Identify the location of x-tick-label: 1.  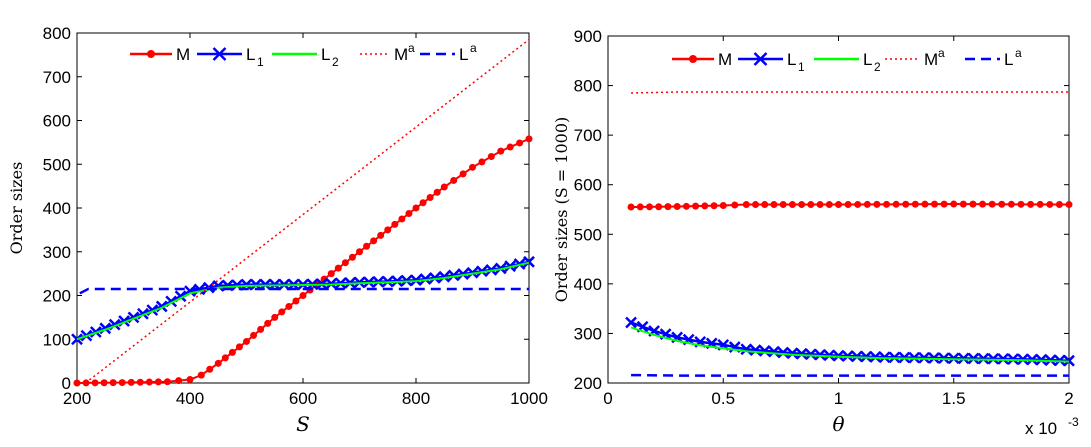
(838, 398).